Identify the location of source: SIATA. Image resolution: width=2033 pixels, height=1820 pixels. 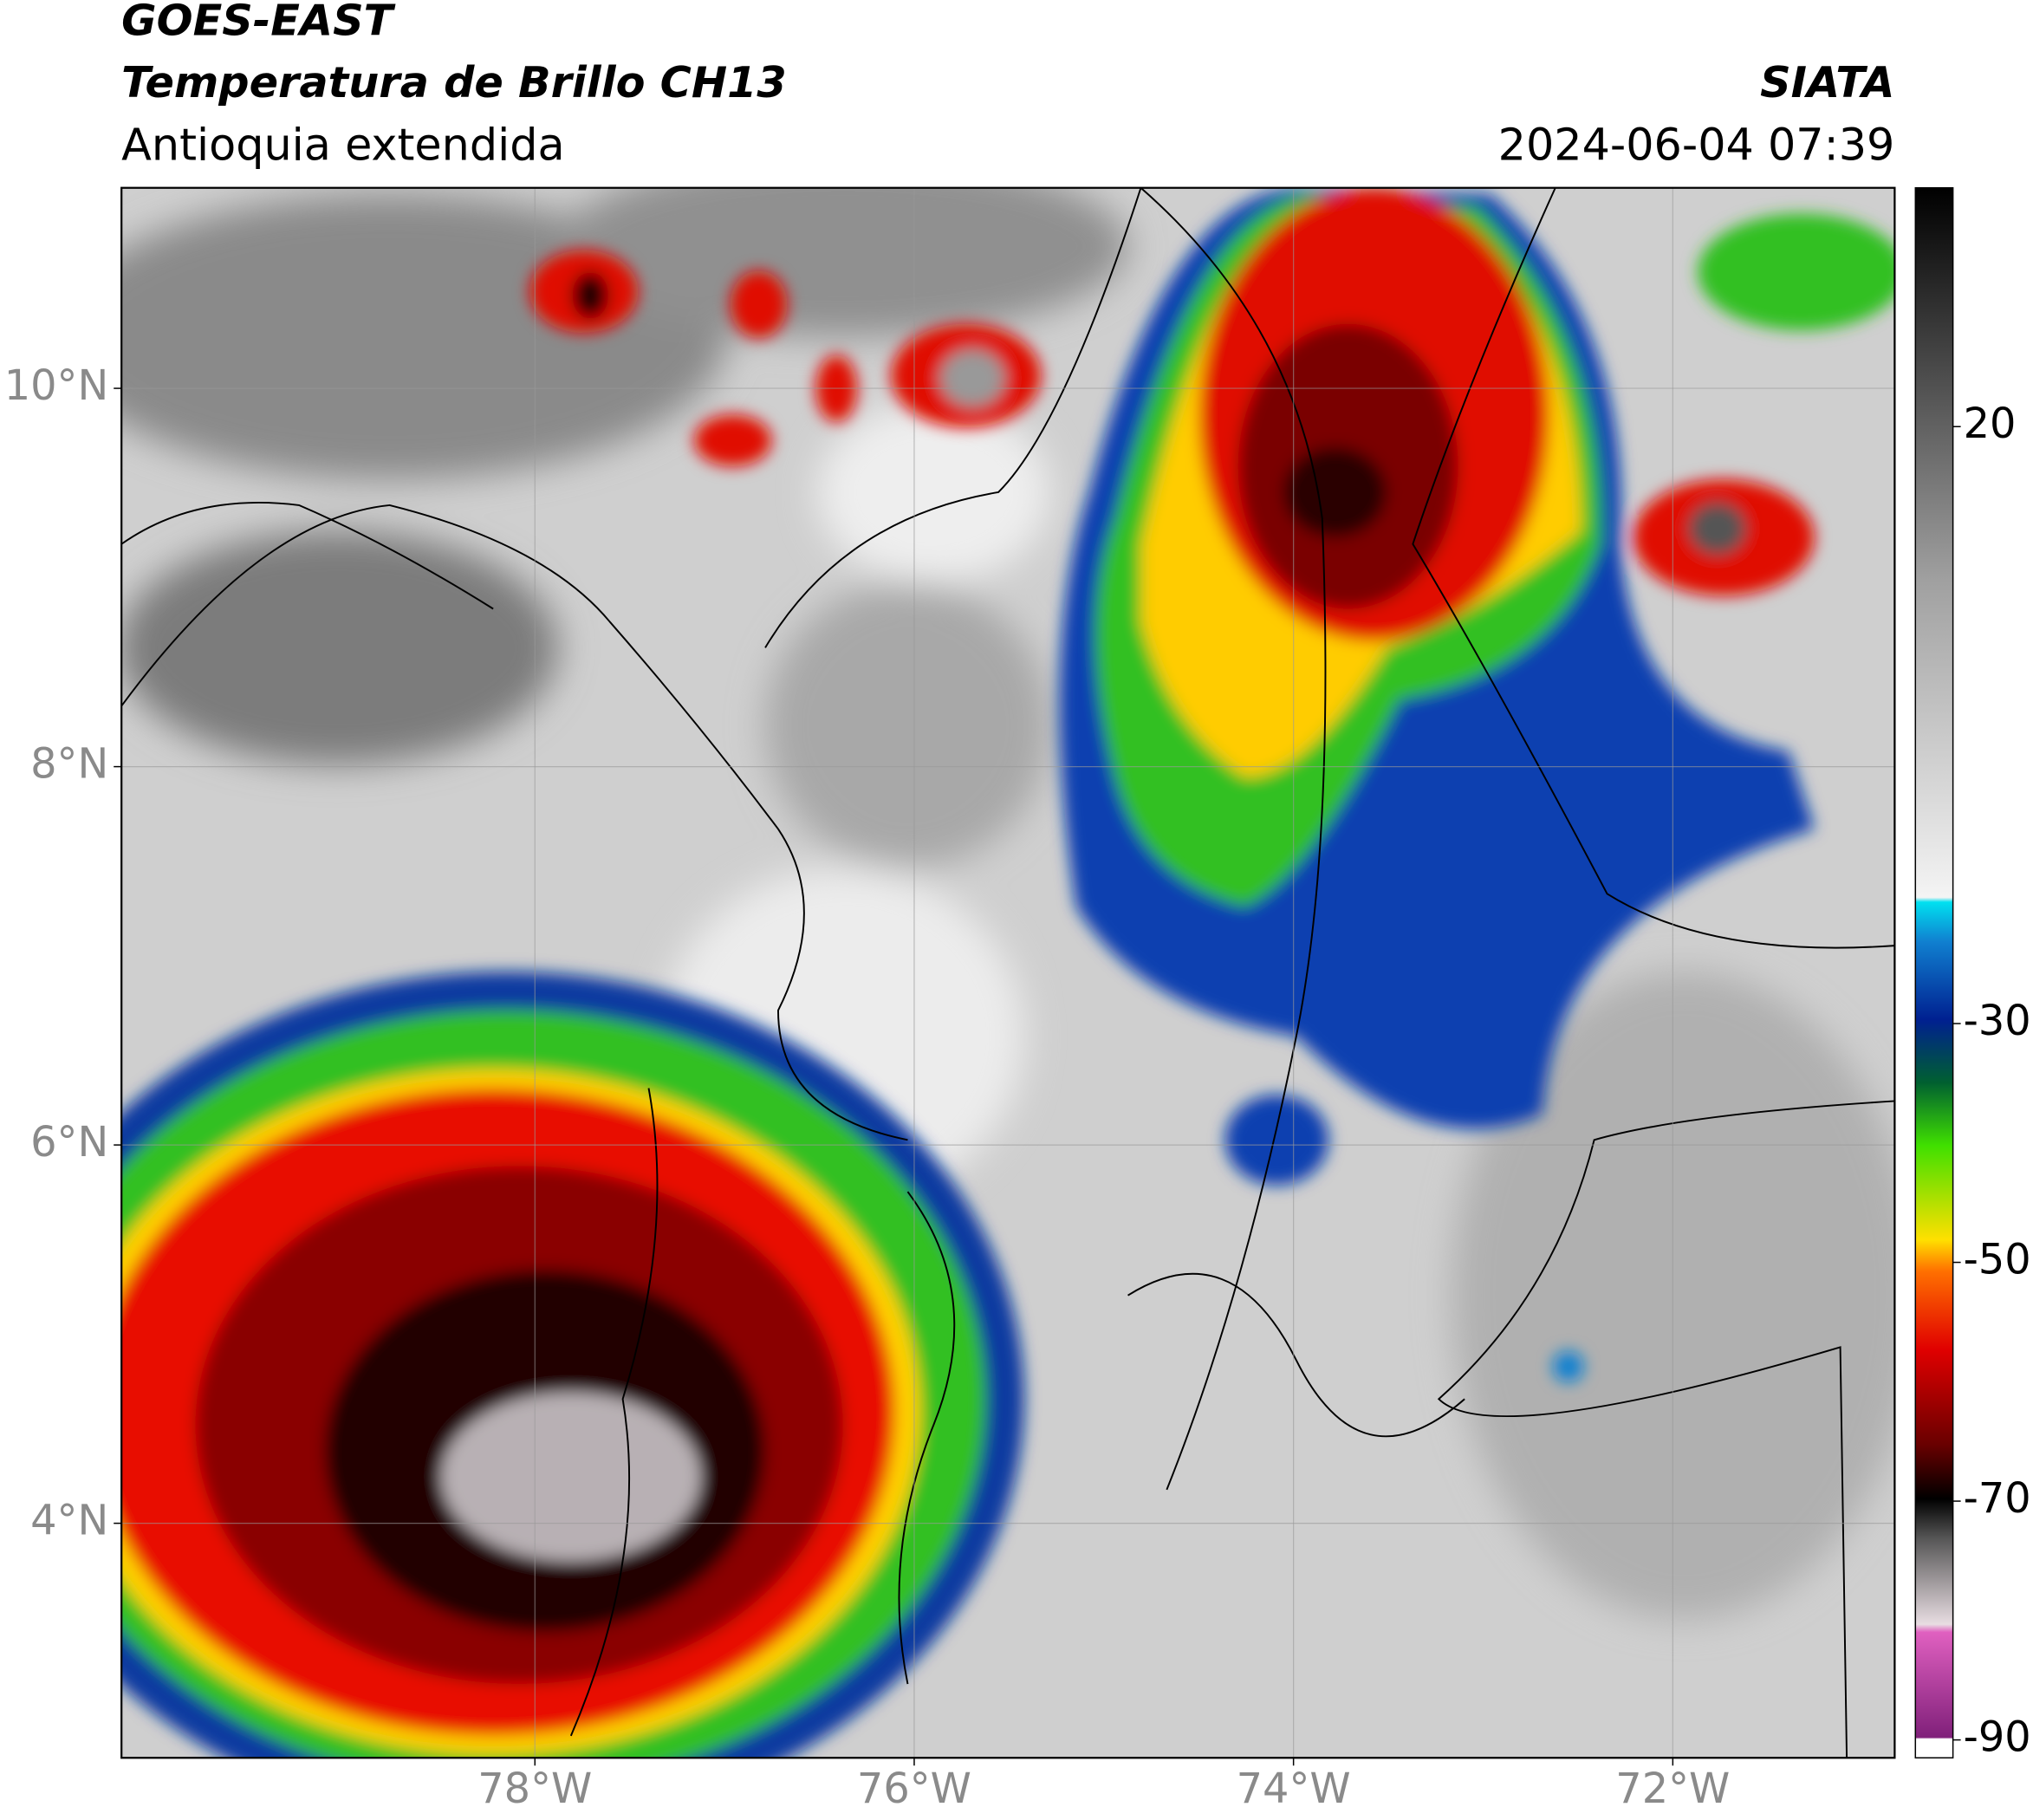
(1827, 82).